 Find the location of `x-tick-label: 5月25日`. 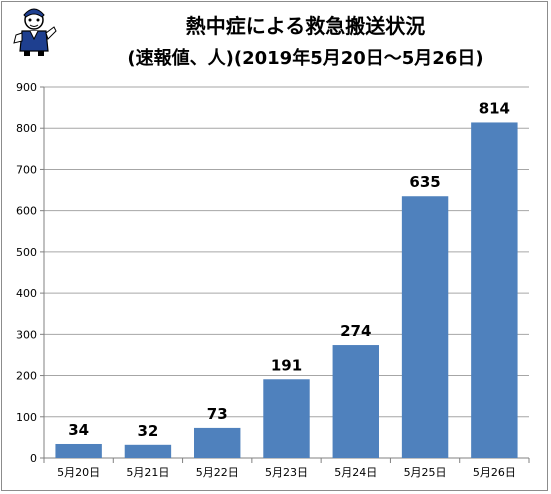

x-tick-label: 5月25日 is located at coordinates (425, 472).